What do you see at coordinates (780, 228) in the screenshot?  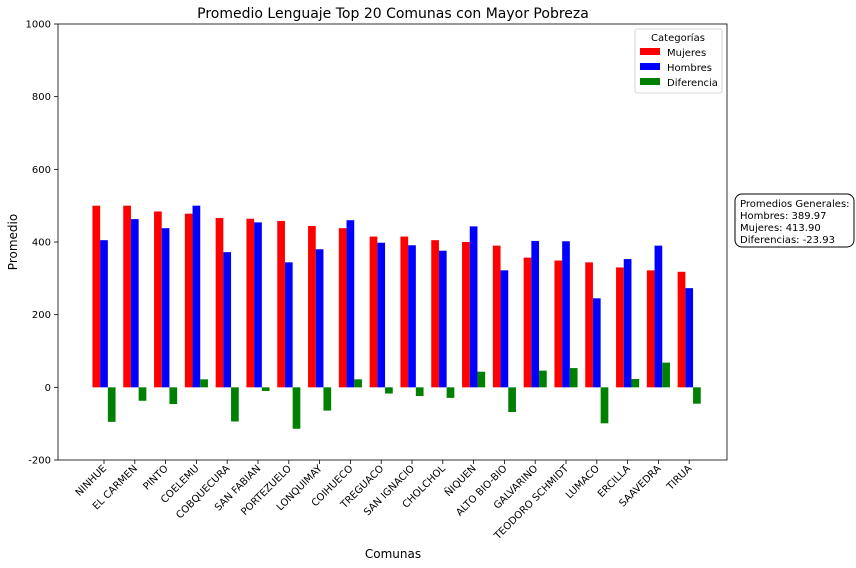 I see `summary-mujeres: Mujeres: 413.90` at bounding box center [780, 228].